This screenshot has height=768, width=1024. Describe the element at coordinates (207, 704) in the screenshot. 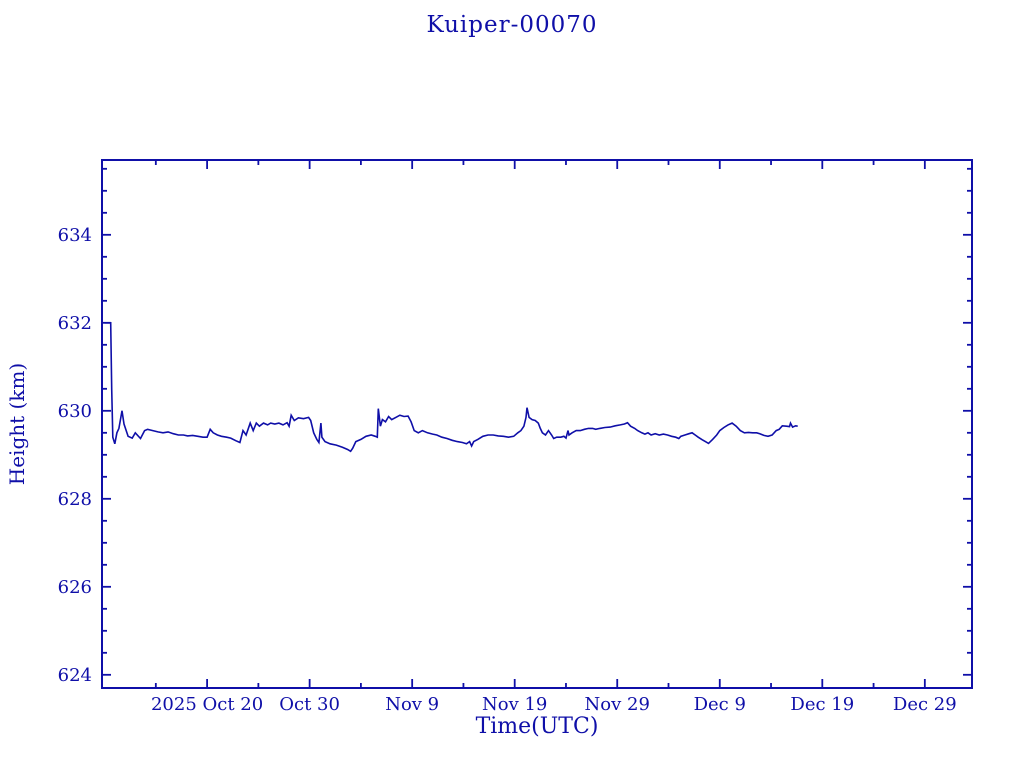

I see `x-tick-label: 2025 Oct 20` at that location.